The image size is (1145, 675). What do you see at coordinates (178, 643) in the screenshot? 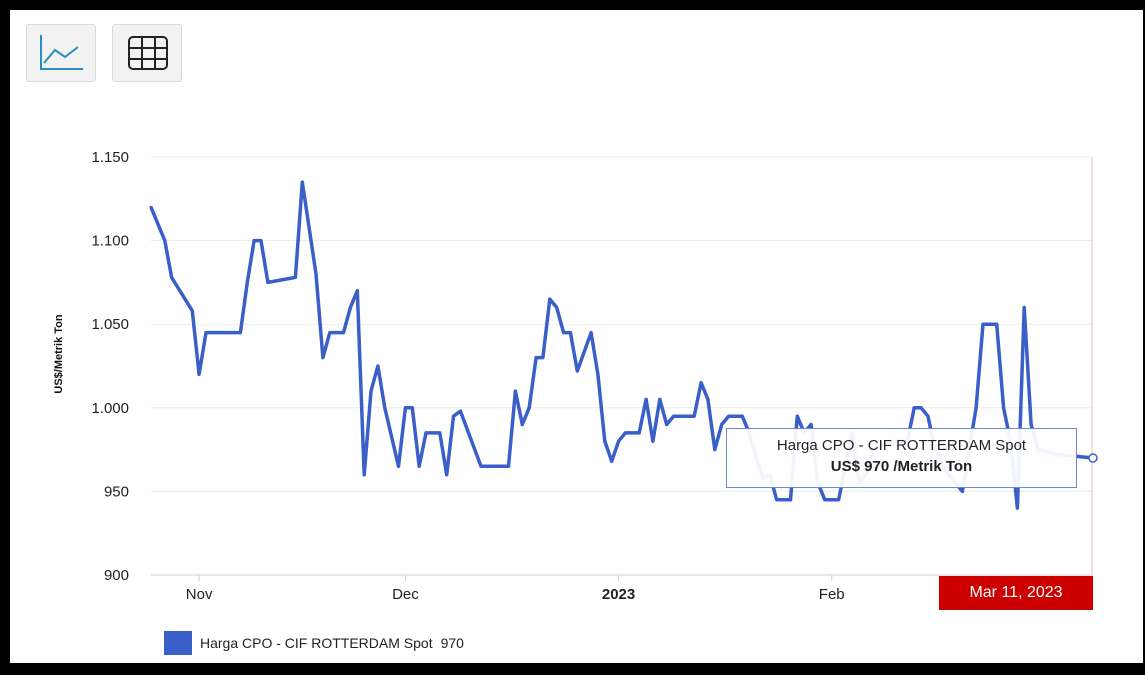
I see `legend-swatch` at bounding box center [178, 643].